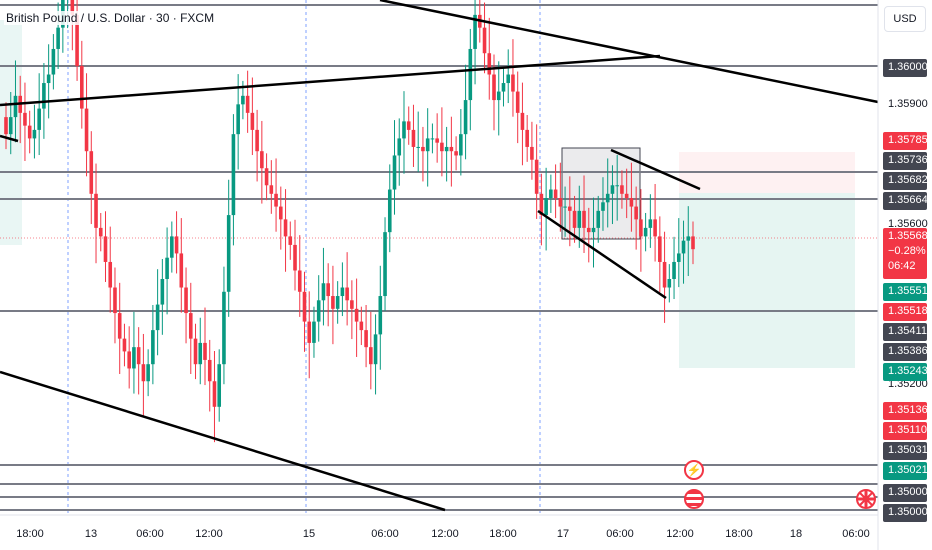 This screenshot has height=550, width=932. Describe the element at coordinates (905, 68) in the screenshot. I see `price-tag-level: 1.36000` at that location.